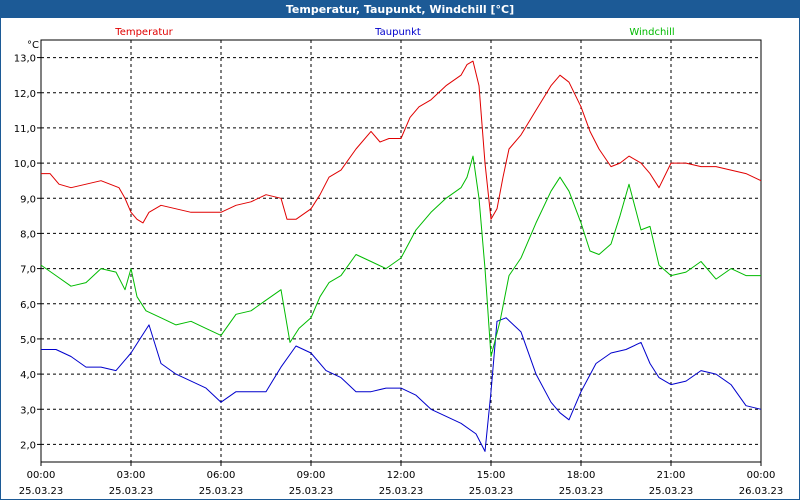 This screenshot has height=500, width=800. I want to click on x-tick-time-label: 03:00, so click(131, 475).